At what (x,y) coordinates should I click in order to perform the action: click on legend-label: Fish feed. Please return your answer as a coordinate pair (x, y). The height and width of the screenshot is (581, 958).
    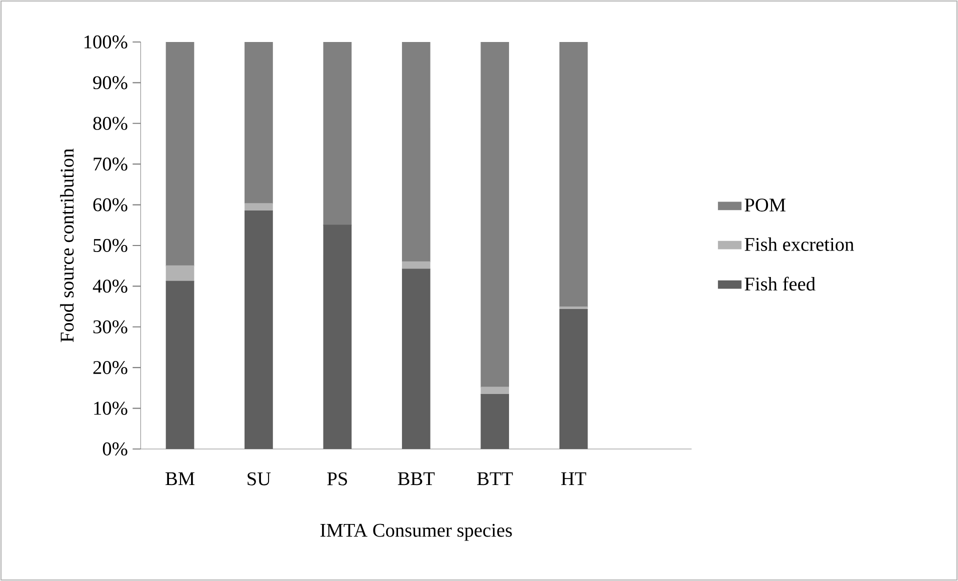
    Looking at the image, I should click on (780, 283).